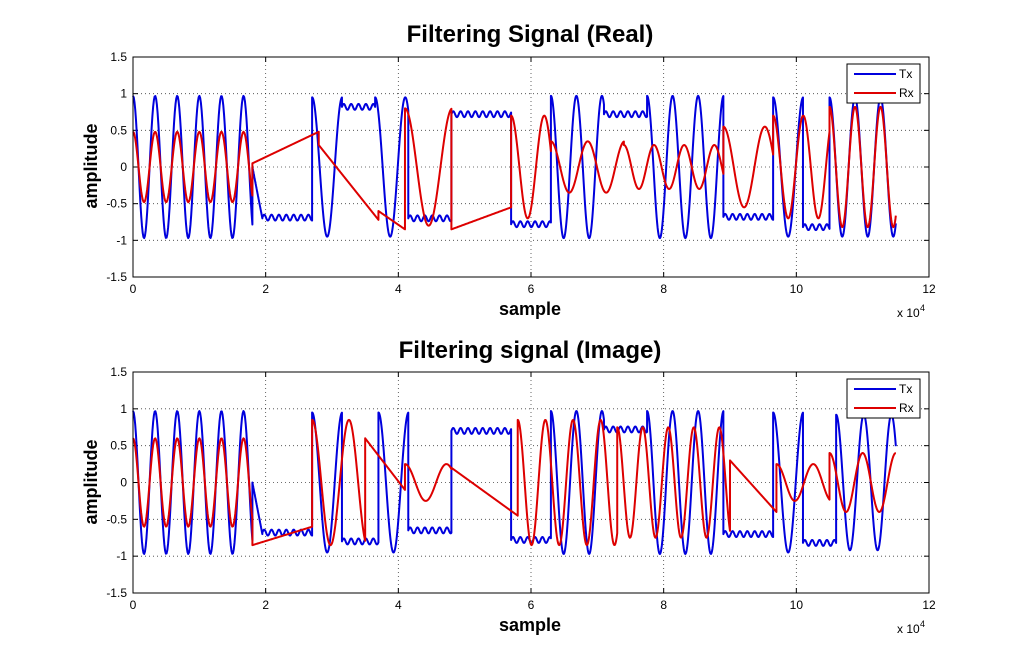  I want to click on chart-title: Filtering signal (Image), so click(530, 350).